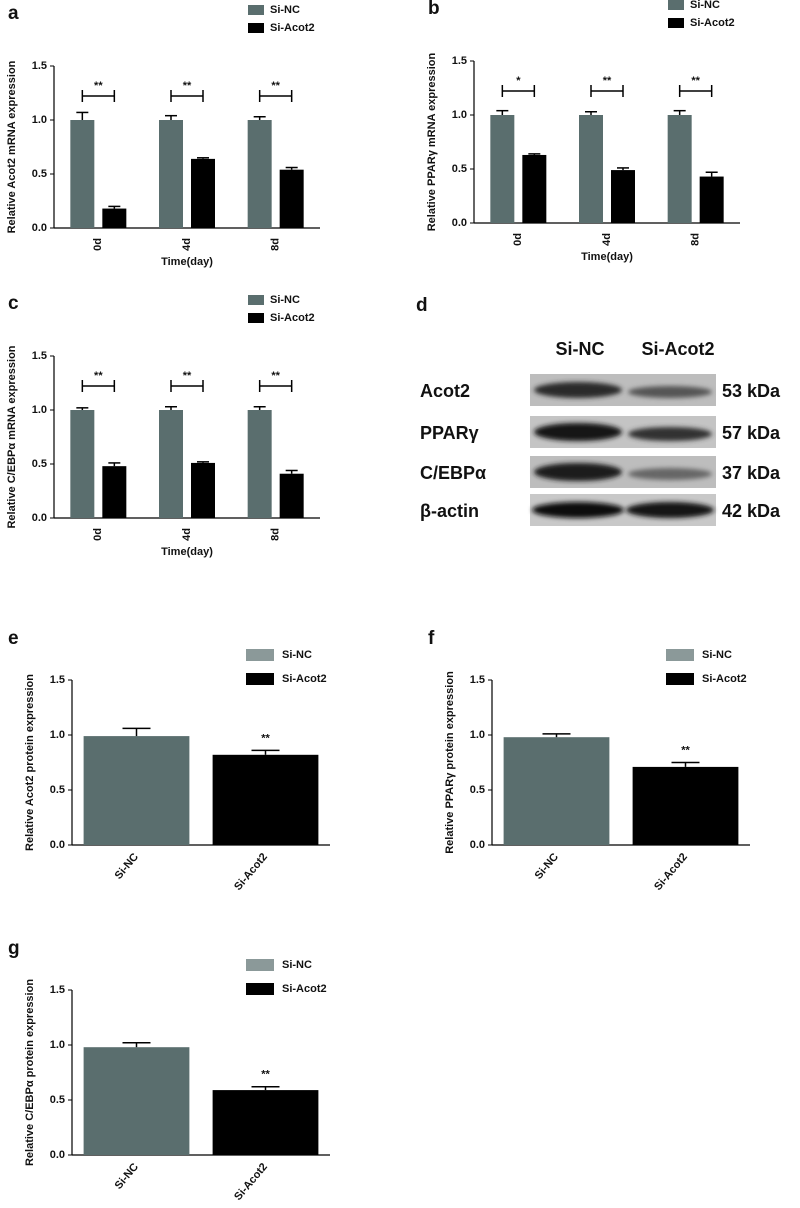 This screenshot has height=1208, width=800. What do you see at coordinates (751, 473) in the screenshot?
I see `size-label: 37 kDa` at bounding box center [751, 473].